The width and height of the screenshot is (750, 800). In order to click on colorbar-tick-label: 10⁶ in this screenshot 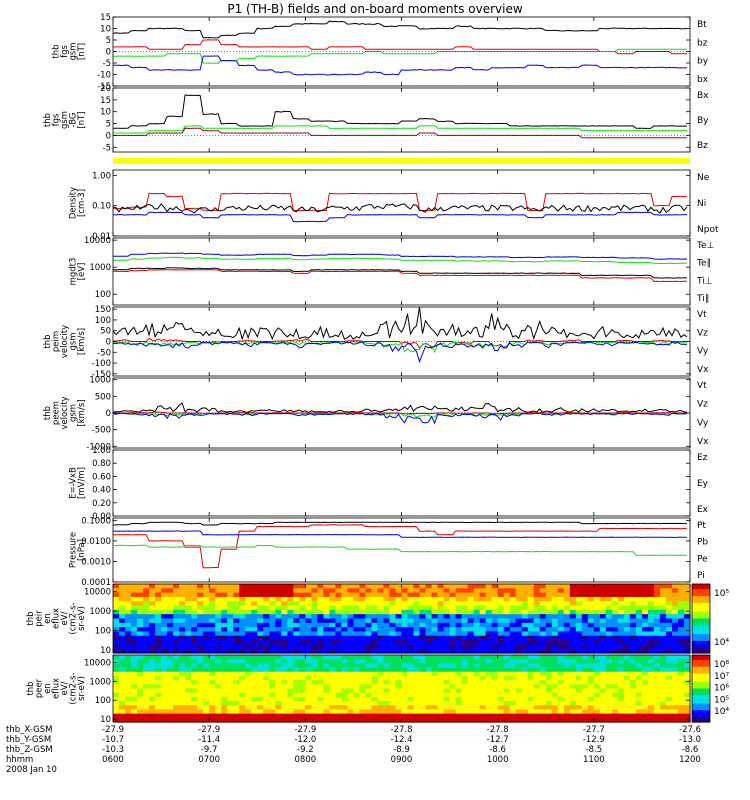, I will do `click(721, 689)`.